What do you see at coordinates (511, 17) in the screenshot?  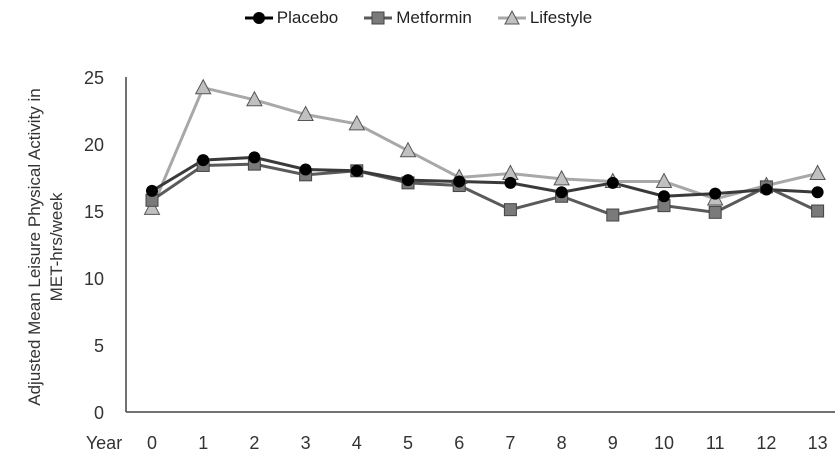 I see `legend-swatch-lifestyle` at bounding box center [511, 17].